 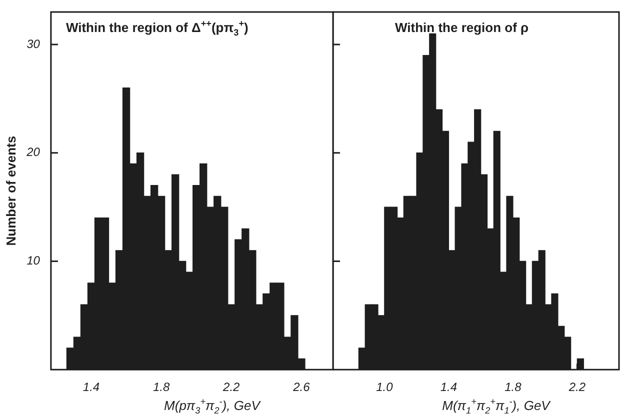 I want to click on text: Within the region of Δ$^{++}$(pπ$_{3}$$^{+}$), so click(x=157, y=28).